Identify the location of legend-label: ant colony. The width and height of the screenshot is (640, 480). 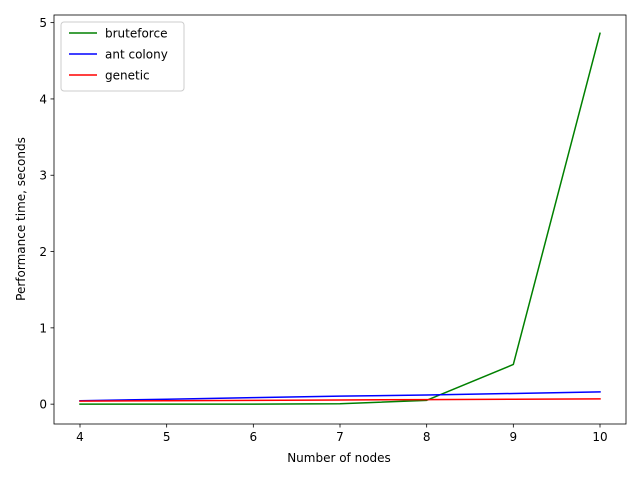
(136, 55).